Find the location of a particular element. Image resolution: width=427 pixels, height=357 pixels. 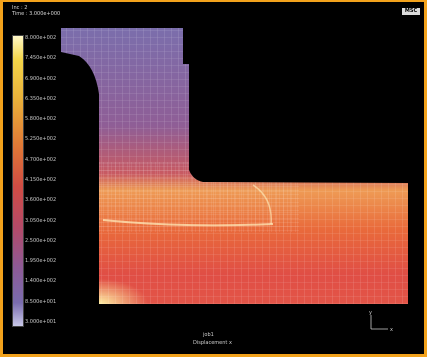

legend-tick-label: 5.800e+002 is located at coordinates (41, 119).